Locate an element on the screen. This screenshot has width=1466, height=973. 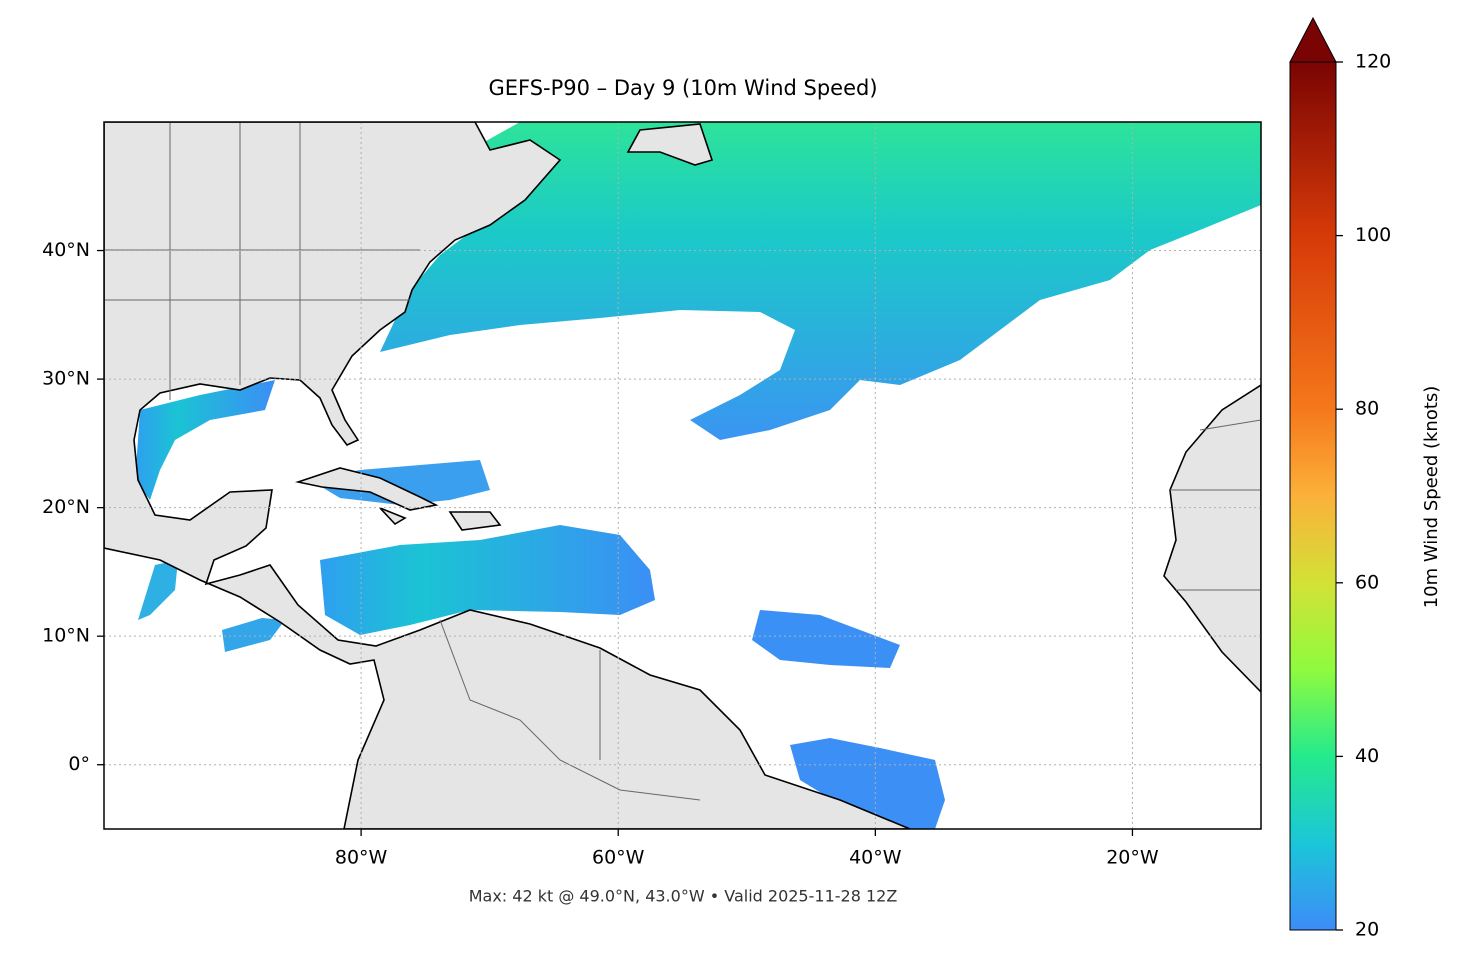
colorbar-tick-label: 40 is located at coordinates (1367, 756).